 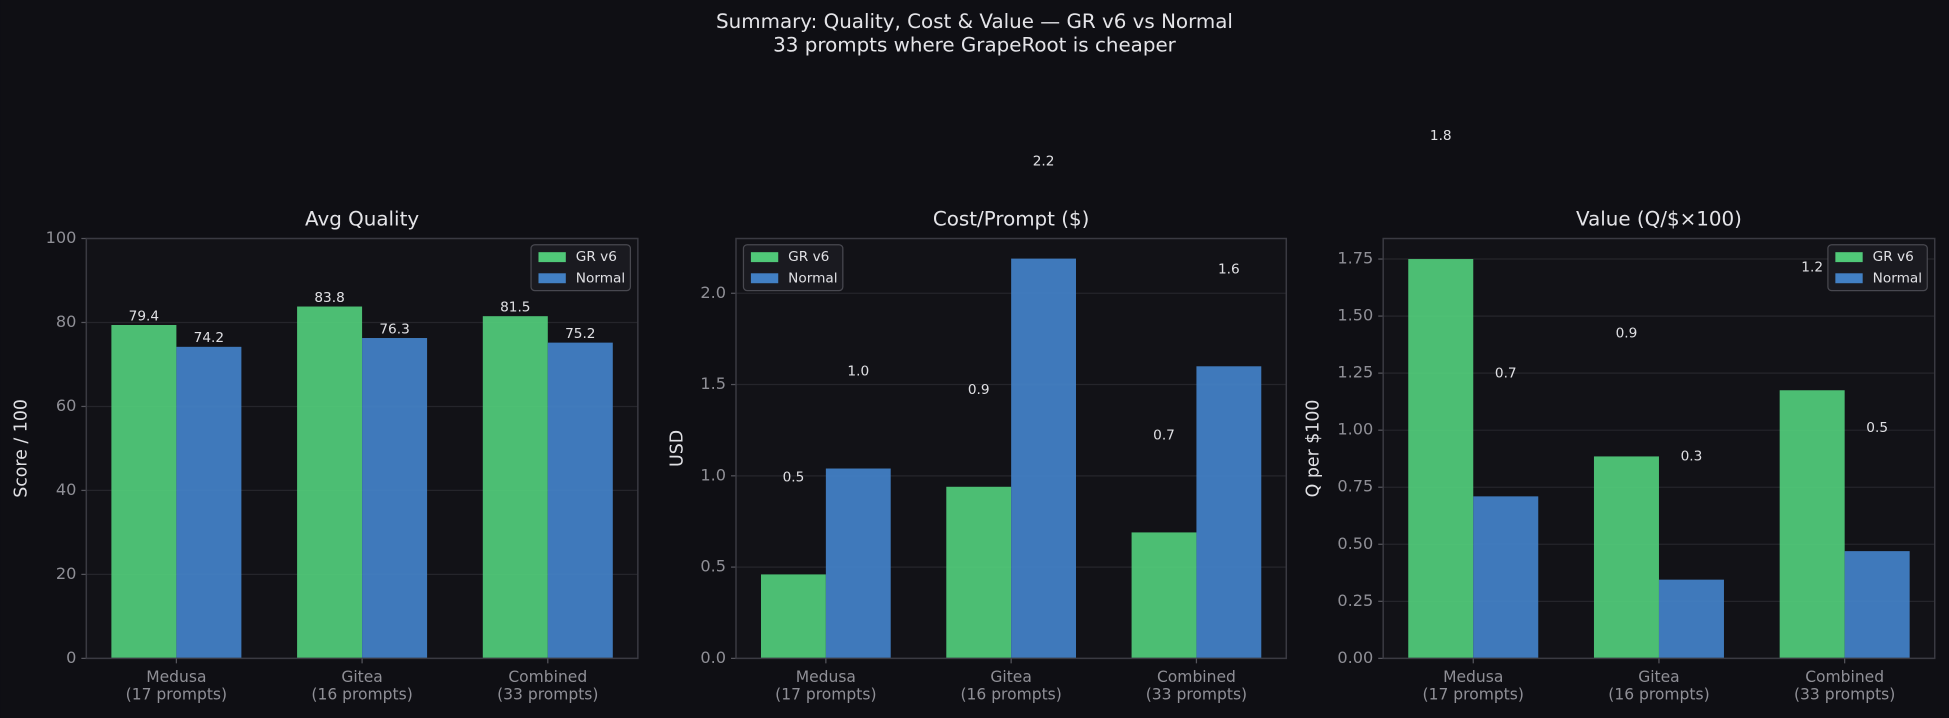 What do you see at coordinates (858, 372) in the screenshot?
I see `value-label: 1.0` at bounding box center [858, 372].